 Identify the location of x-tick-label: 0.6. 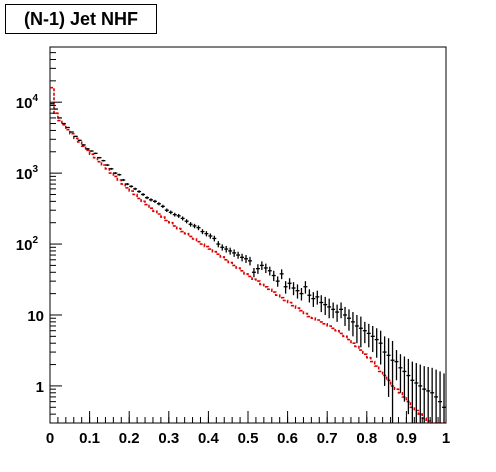
(287, 438).